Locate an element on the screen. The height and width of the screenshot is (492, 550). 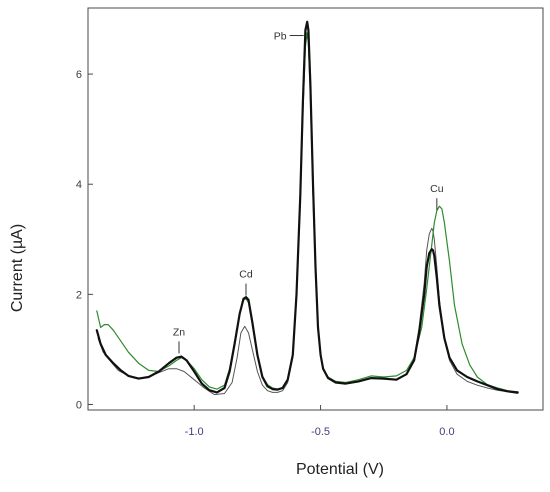
y-tick-label: 0 is located at coordinates (79, 405).